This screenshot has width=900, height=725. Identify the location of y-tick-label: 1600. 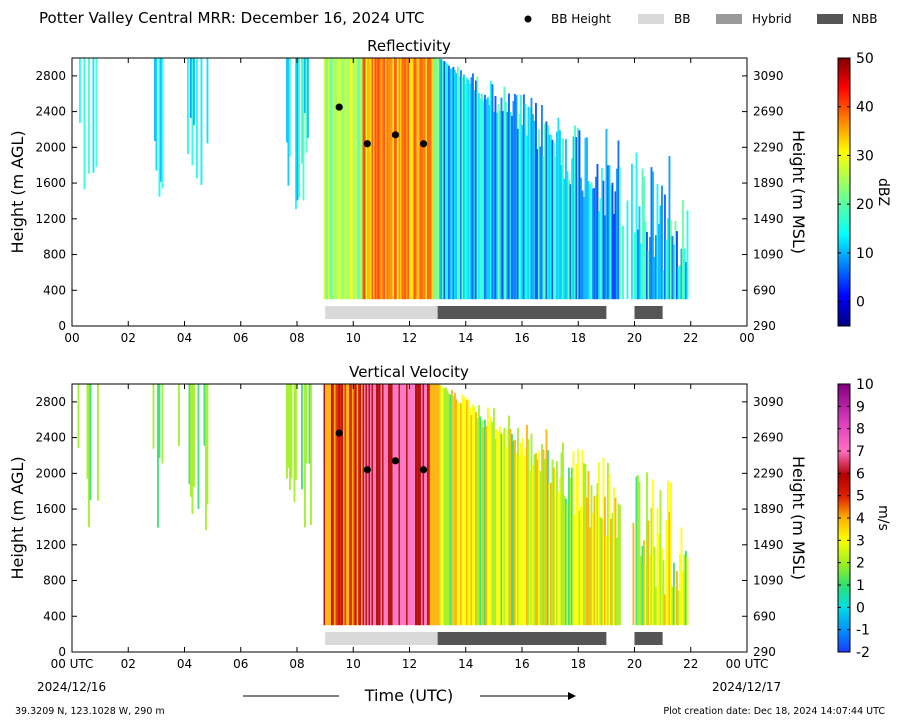
(50, 183).